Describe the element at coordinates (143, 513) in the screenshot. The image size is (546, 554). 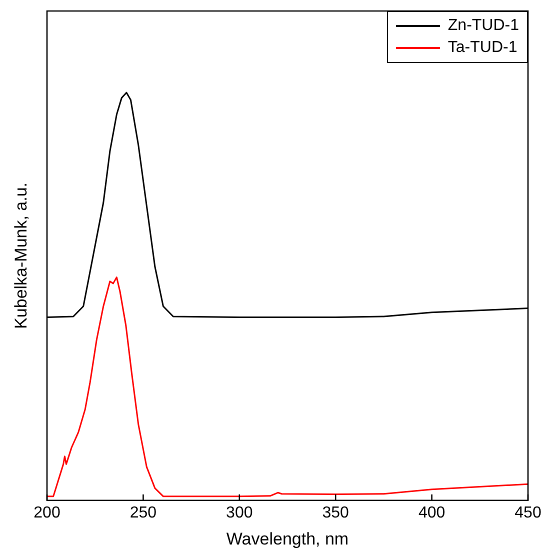
I see `x-tick-label: 250` at that location.